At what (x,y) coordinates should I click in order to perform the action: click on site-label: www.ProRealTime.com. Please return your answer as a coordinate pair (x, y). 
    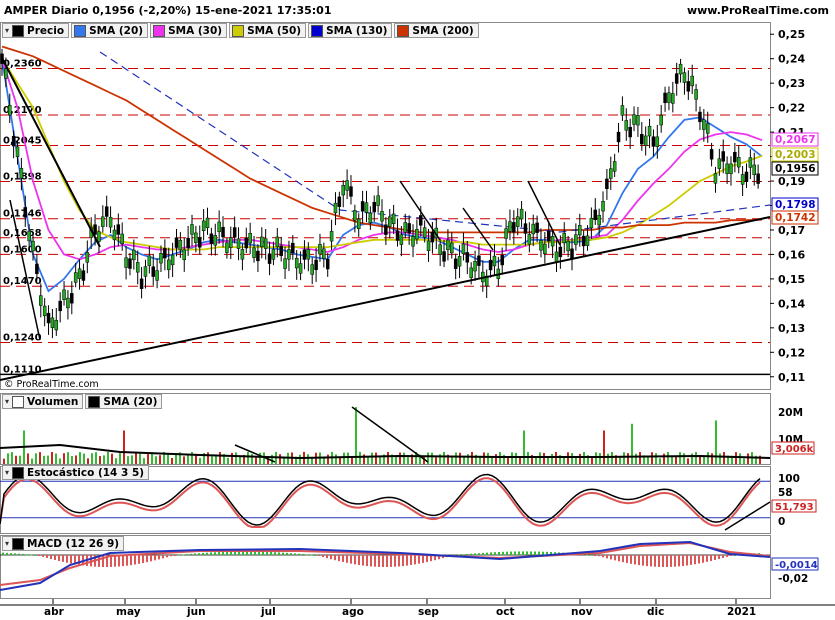
    Looking at the image, I should click on (757, 10).